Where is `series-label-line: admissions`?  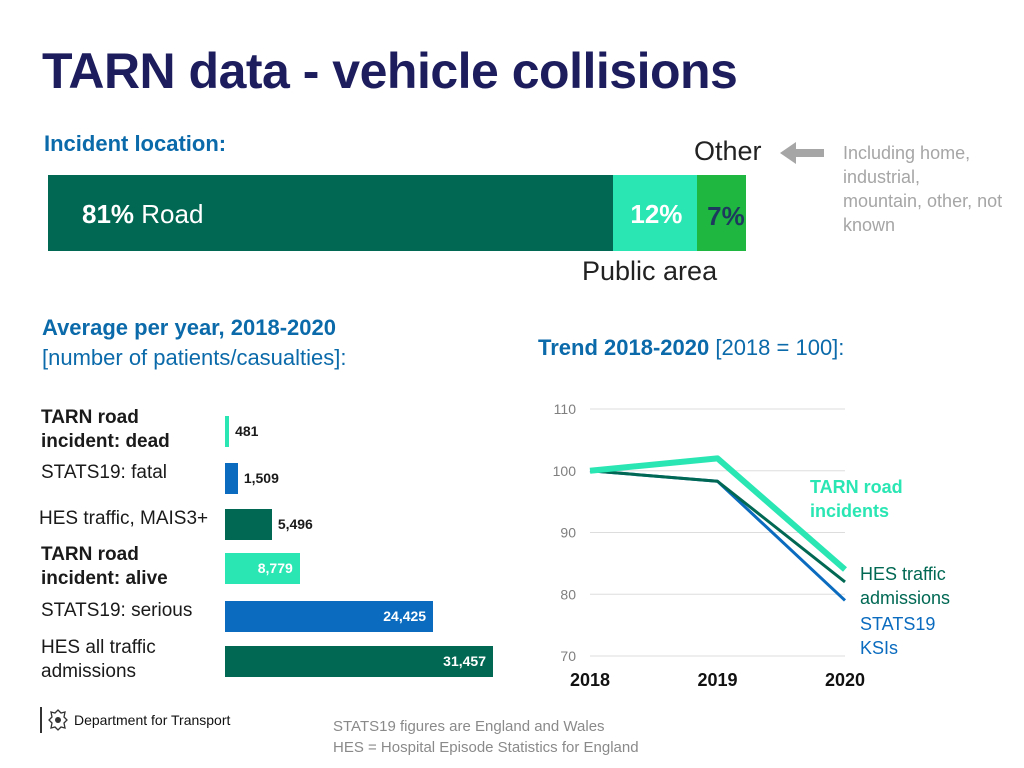 series-label-line: admissions is located at coordinates (905, 598).